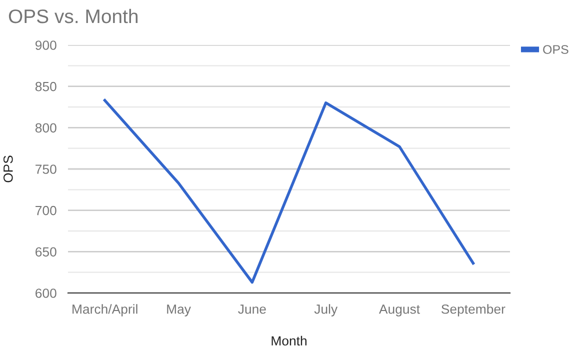 This screenshot has width=584, height=351. Describe the element at coordinates (252, 309) in the screenshot. I see `x-tick-label: June` at that location.